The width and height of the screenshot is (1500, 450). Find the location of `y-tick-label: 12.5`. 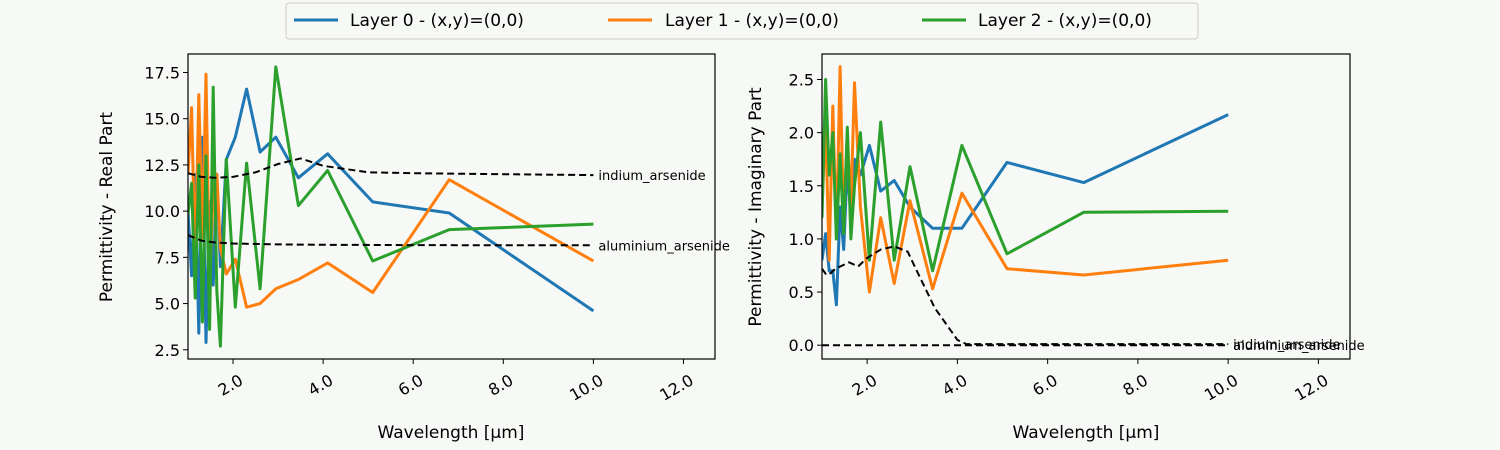

y-tick-label: 12.5 is located at coordinates (162, 165).